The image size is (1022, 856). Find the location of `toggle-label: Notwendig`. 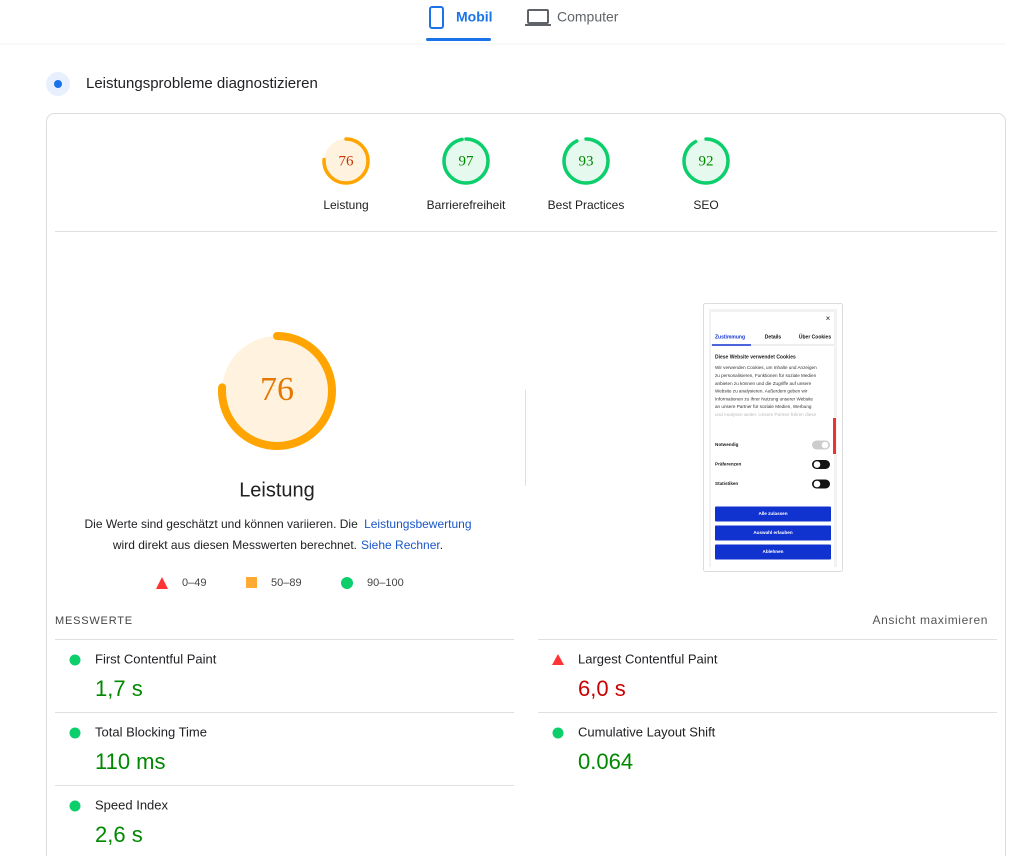

toggle-label: Notwendig is located at coordinates (727, 444).